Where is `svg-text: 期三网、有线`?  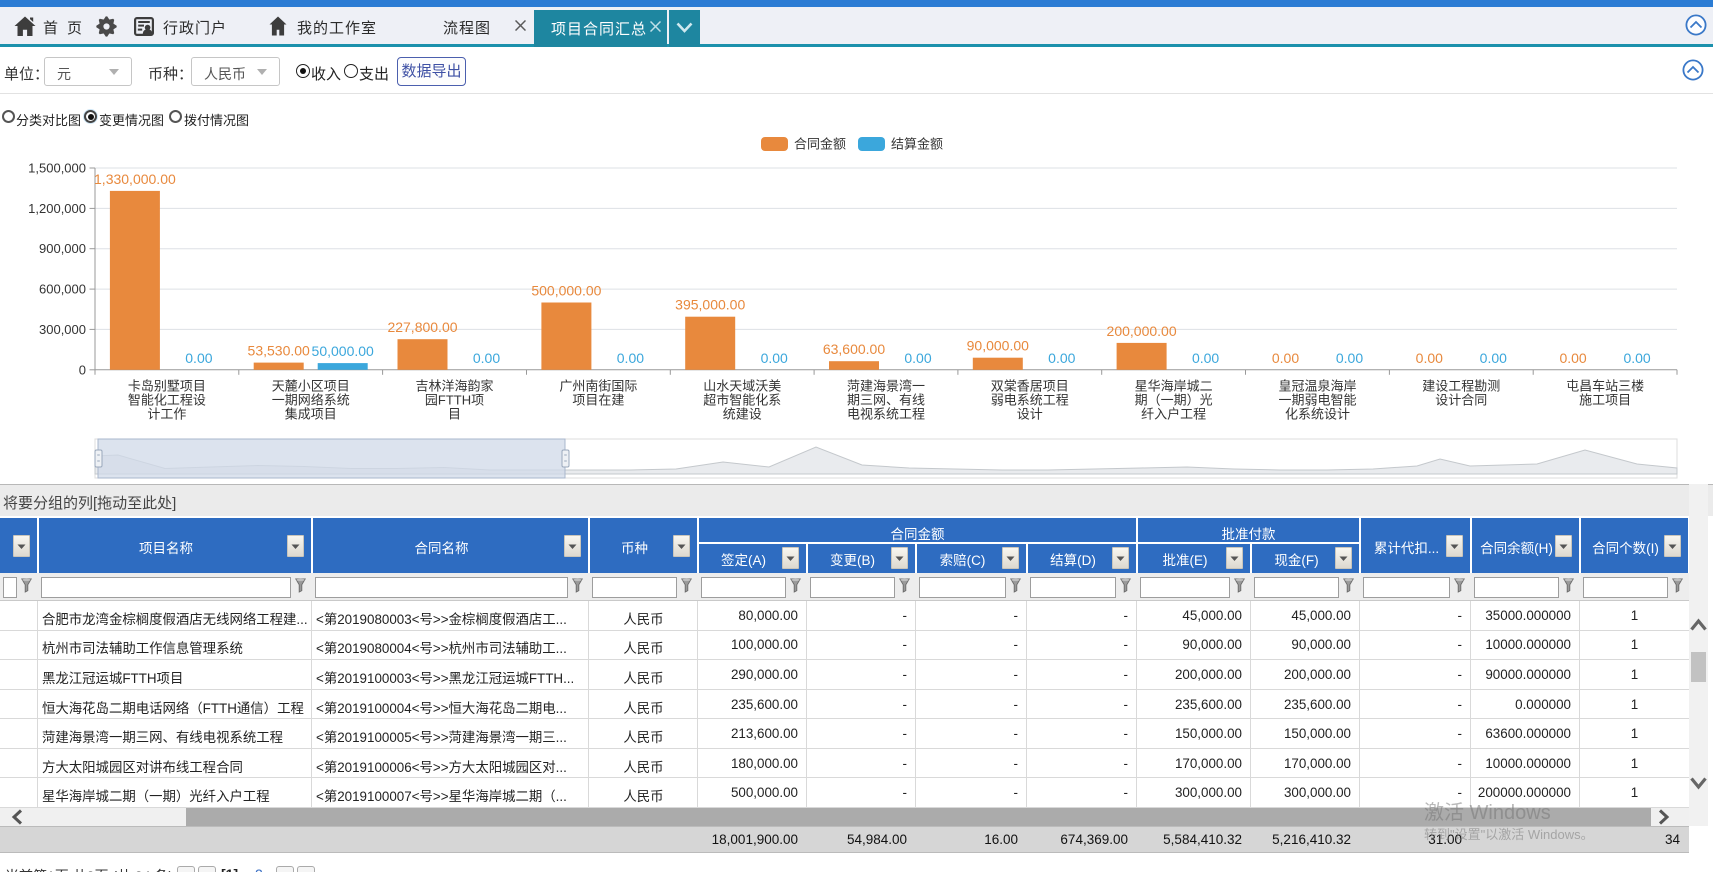 svg-text: 期三网、有线 is located at coordinates (886, 400).